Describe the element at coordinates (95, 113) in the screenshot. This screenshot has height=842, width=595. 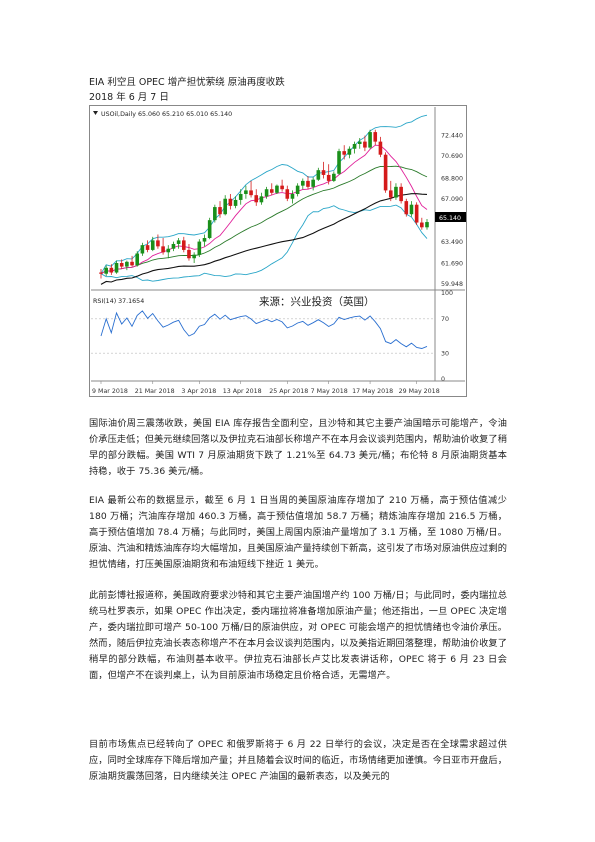
I see `dropdown-arrow-icon` at that location.